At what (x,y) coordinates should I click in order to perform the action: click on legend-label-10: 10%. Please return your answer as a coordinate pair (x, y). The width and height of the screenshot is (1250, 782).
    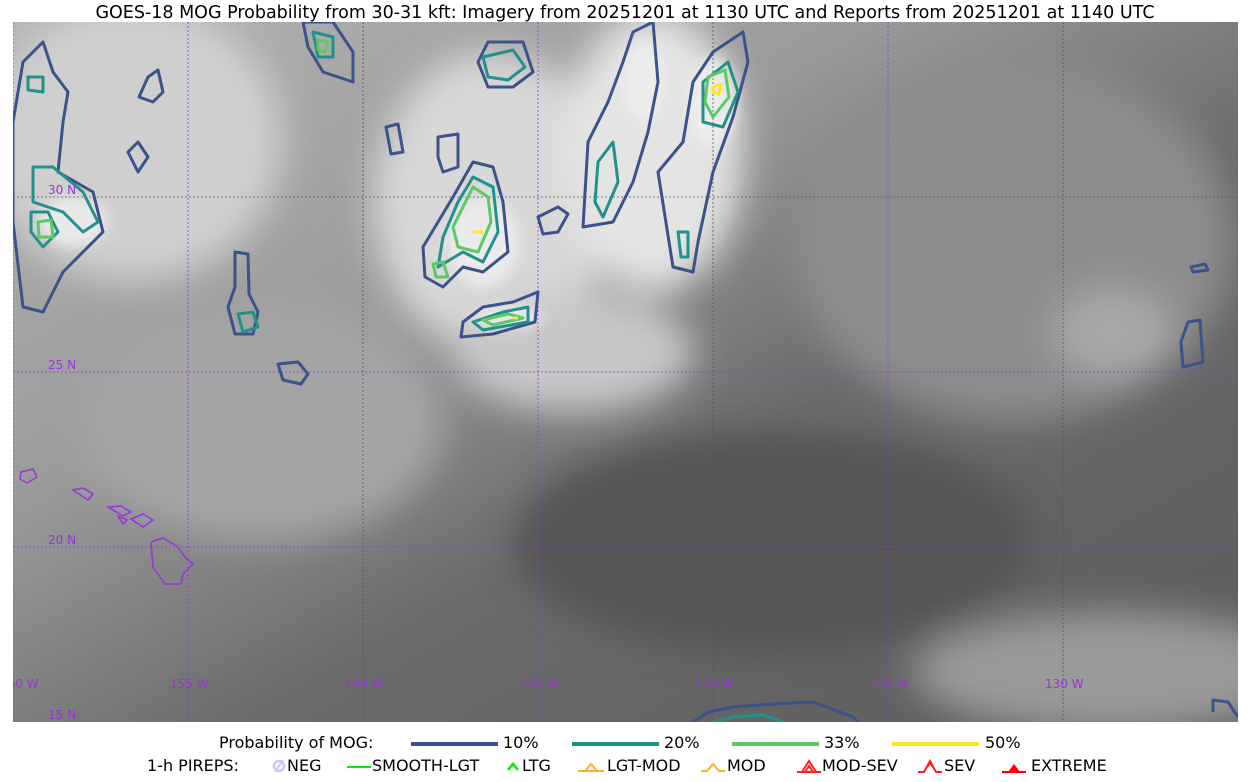
    Looking at the image, I should click on (521, 742).